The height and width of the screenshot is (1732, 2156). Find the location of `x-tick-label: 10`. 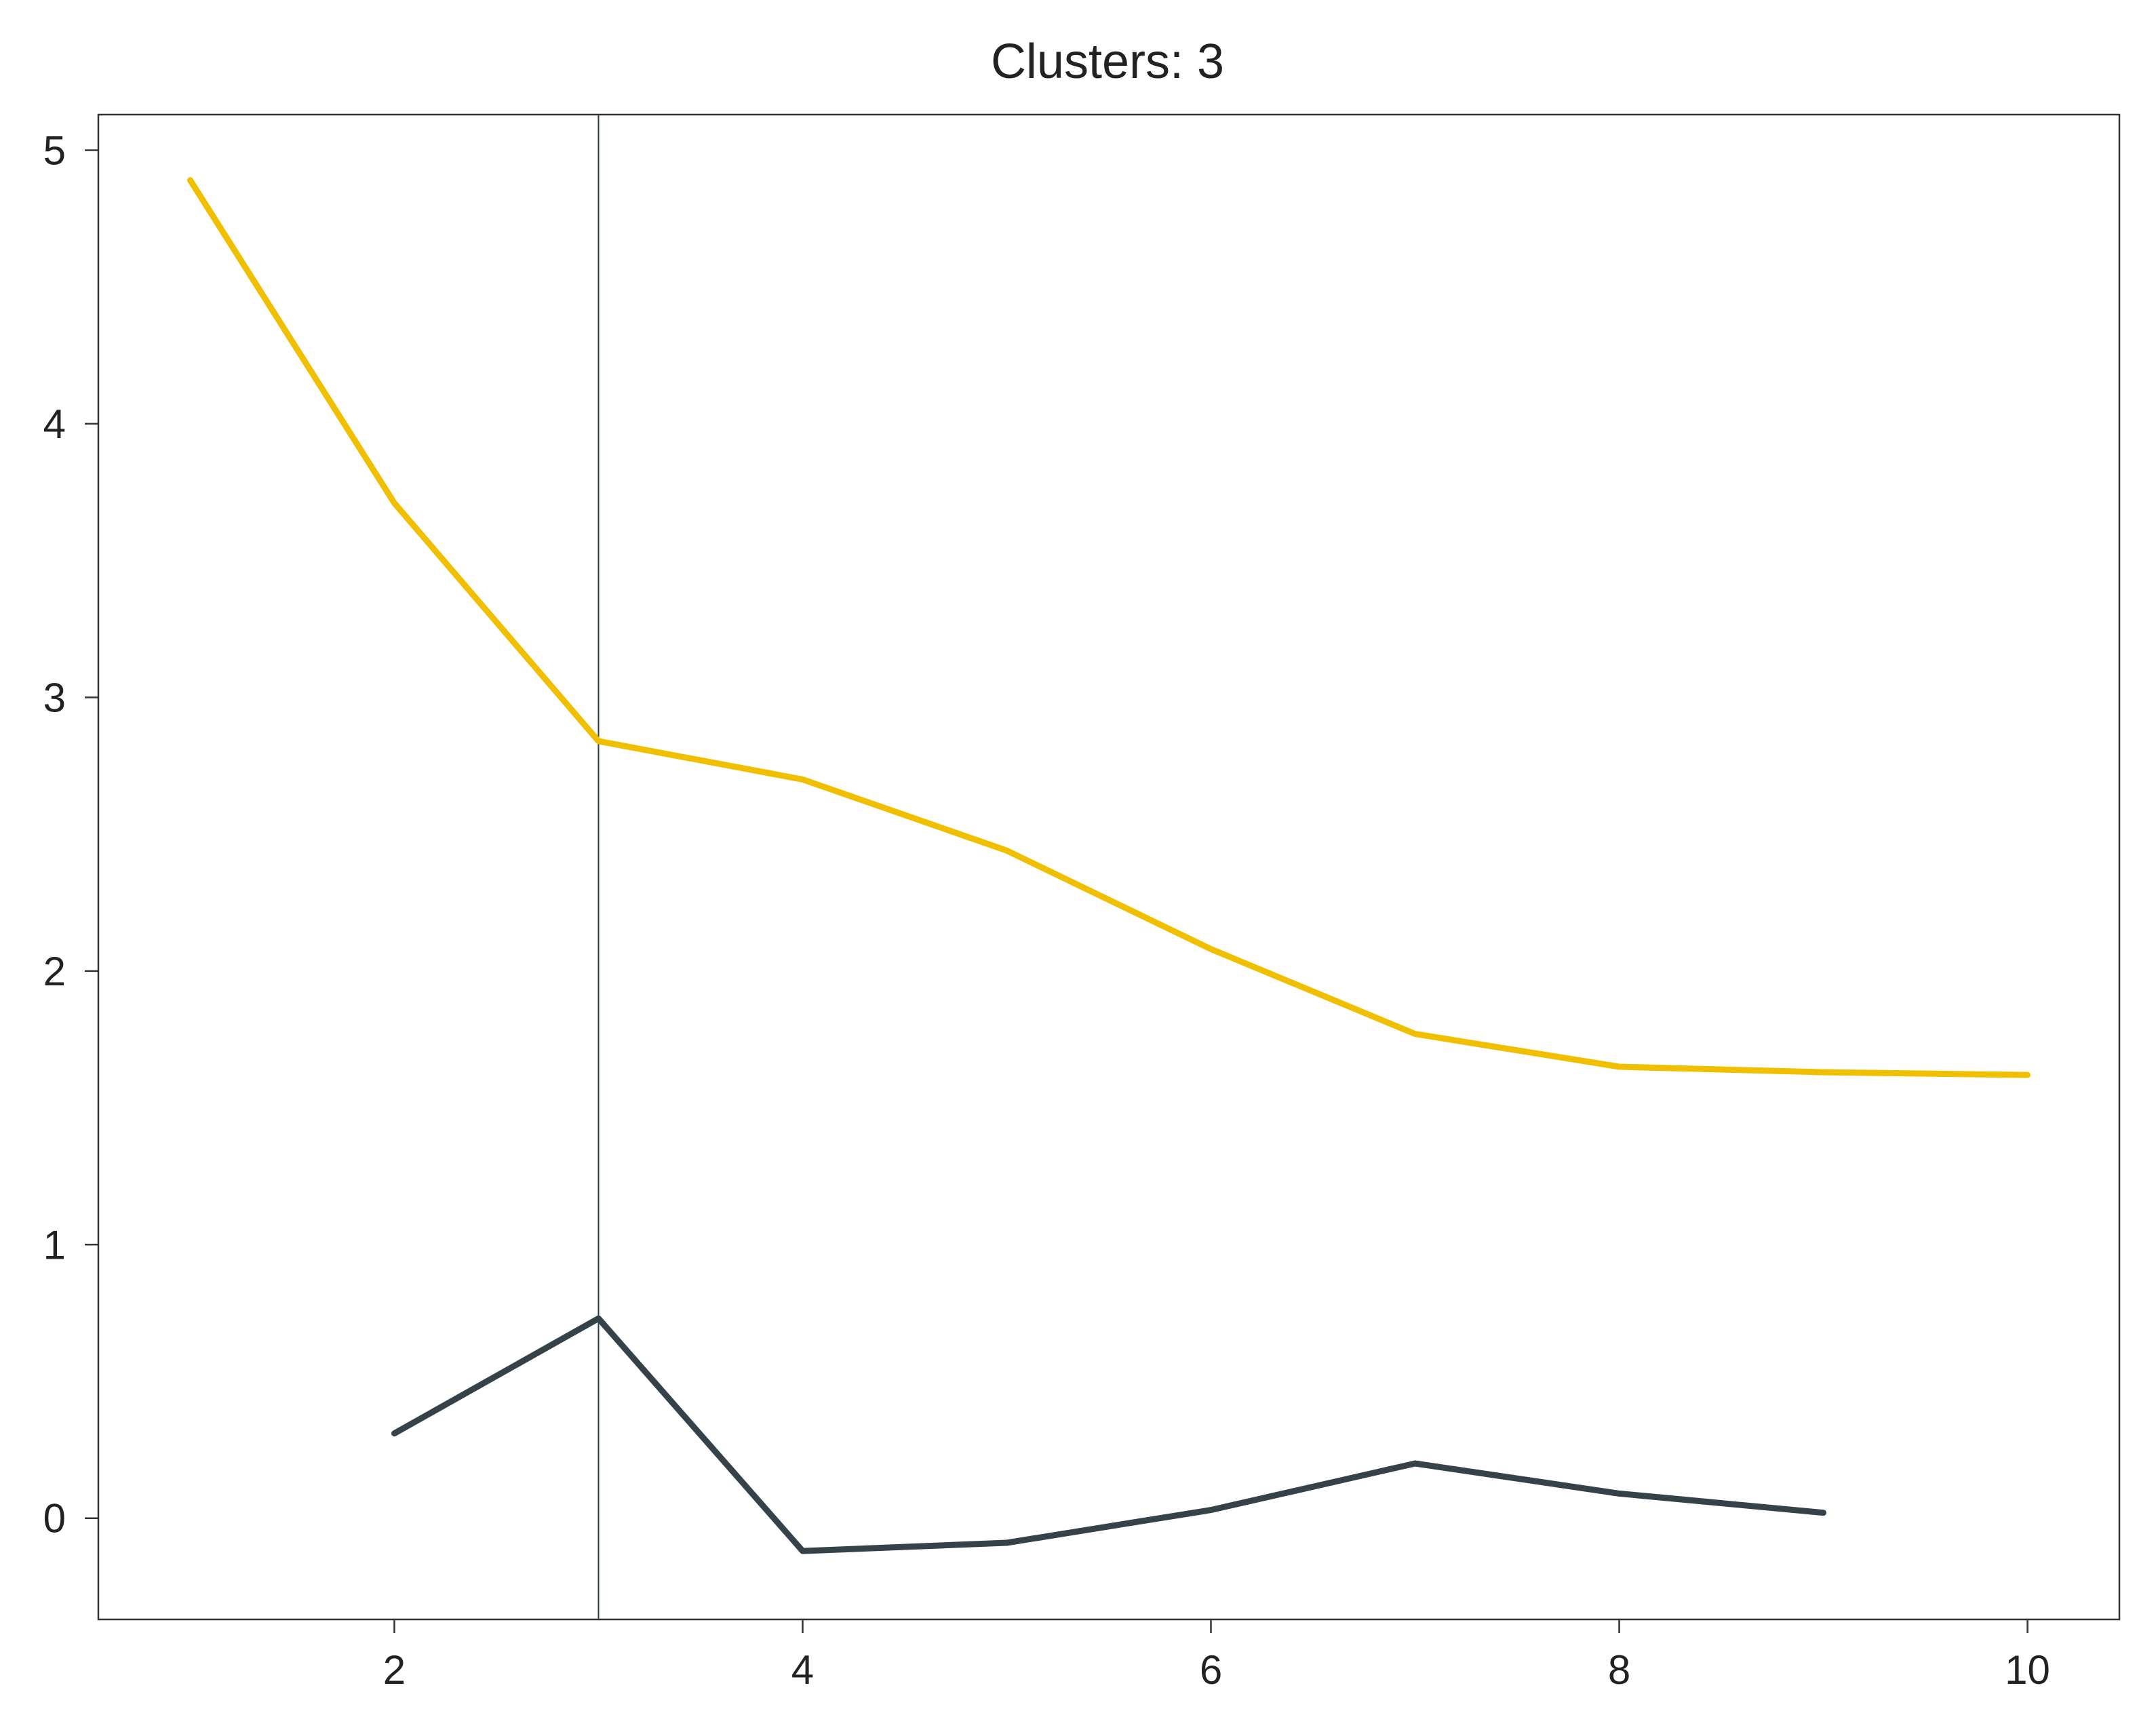

x-tick-label: 10 is located at coordinates (2027, 1670).